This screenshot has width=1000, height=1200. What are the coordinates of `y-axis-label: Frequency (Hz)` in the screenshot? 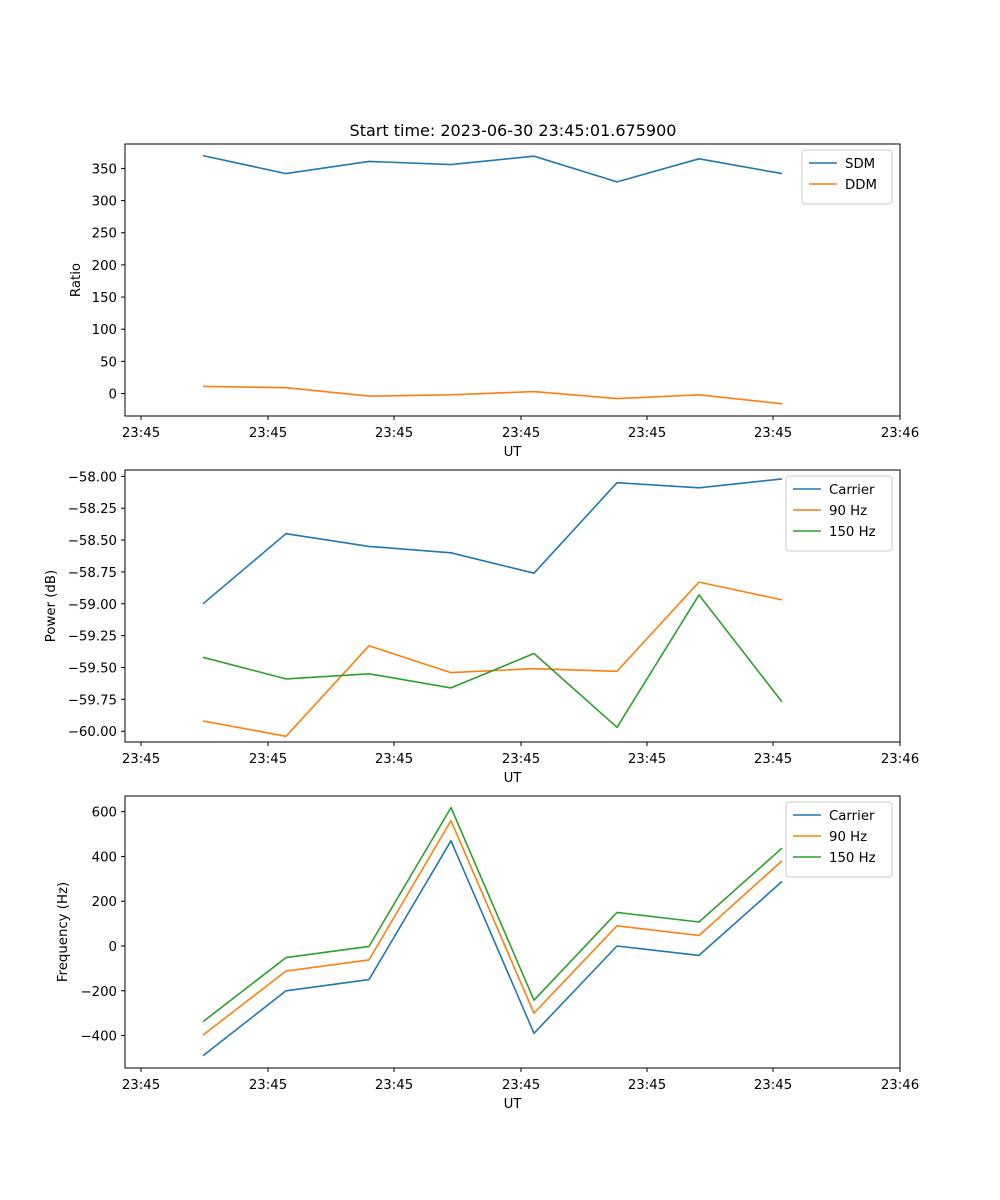 It's located at (63, 932).